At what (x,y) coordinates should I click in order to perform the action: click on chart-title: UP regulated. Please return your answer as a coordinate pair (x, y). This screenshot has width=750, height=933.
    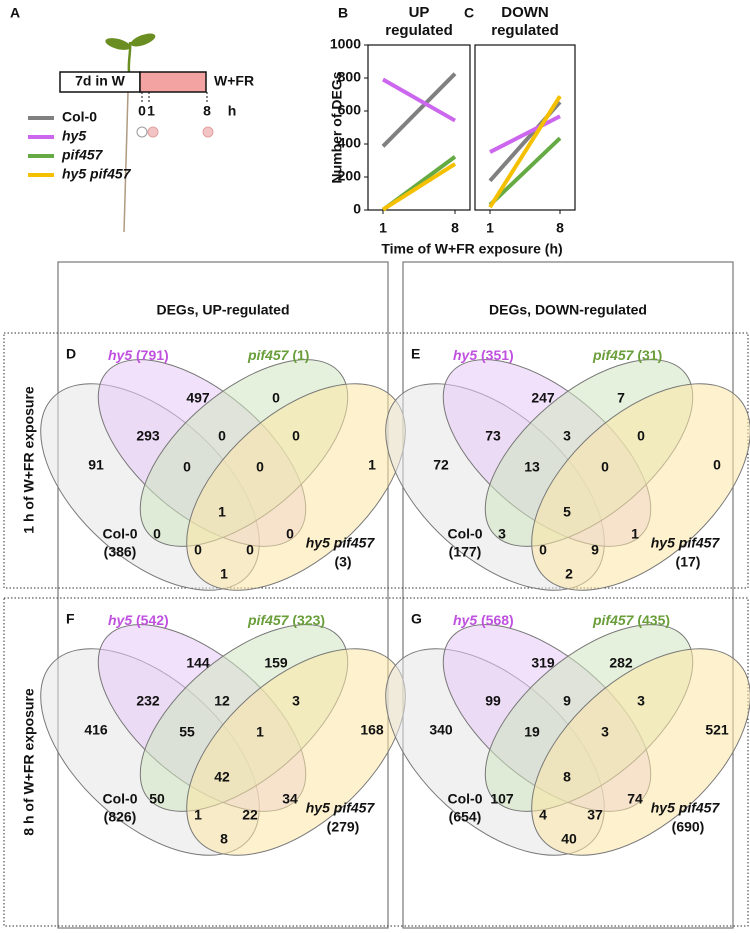
    Looking at the image, I should click on (419, 21).